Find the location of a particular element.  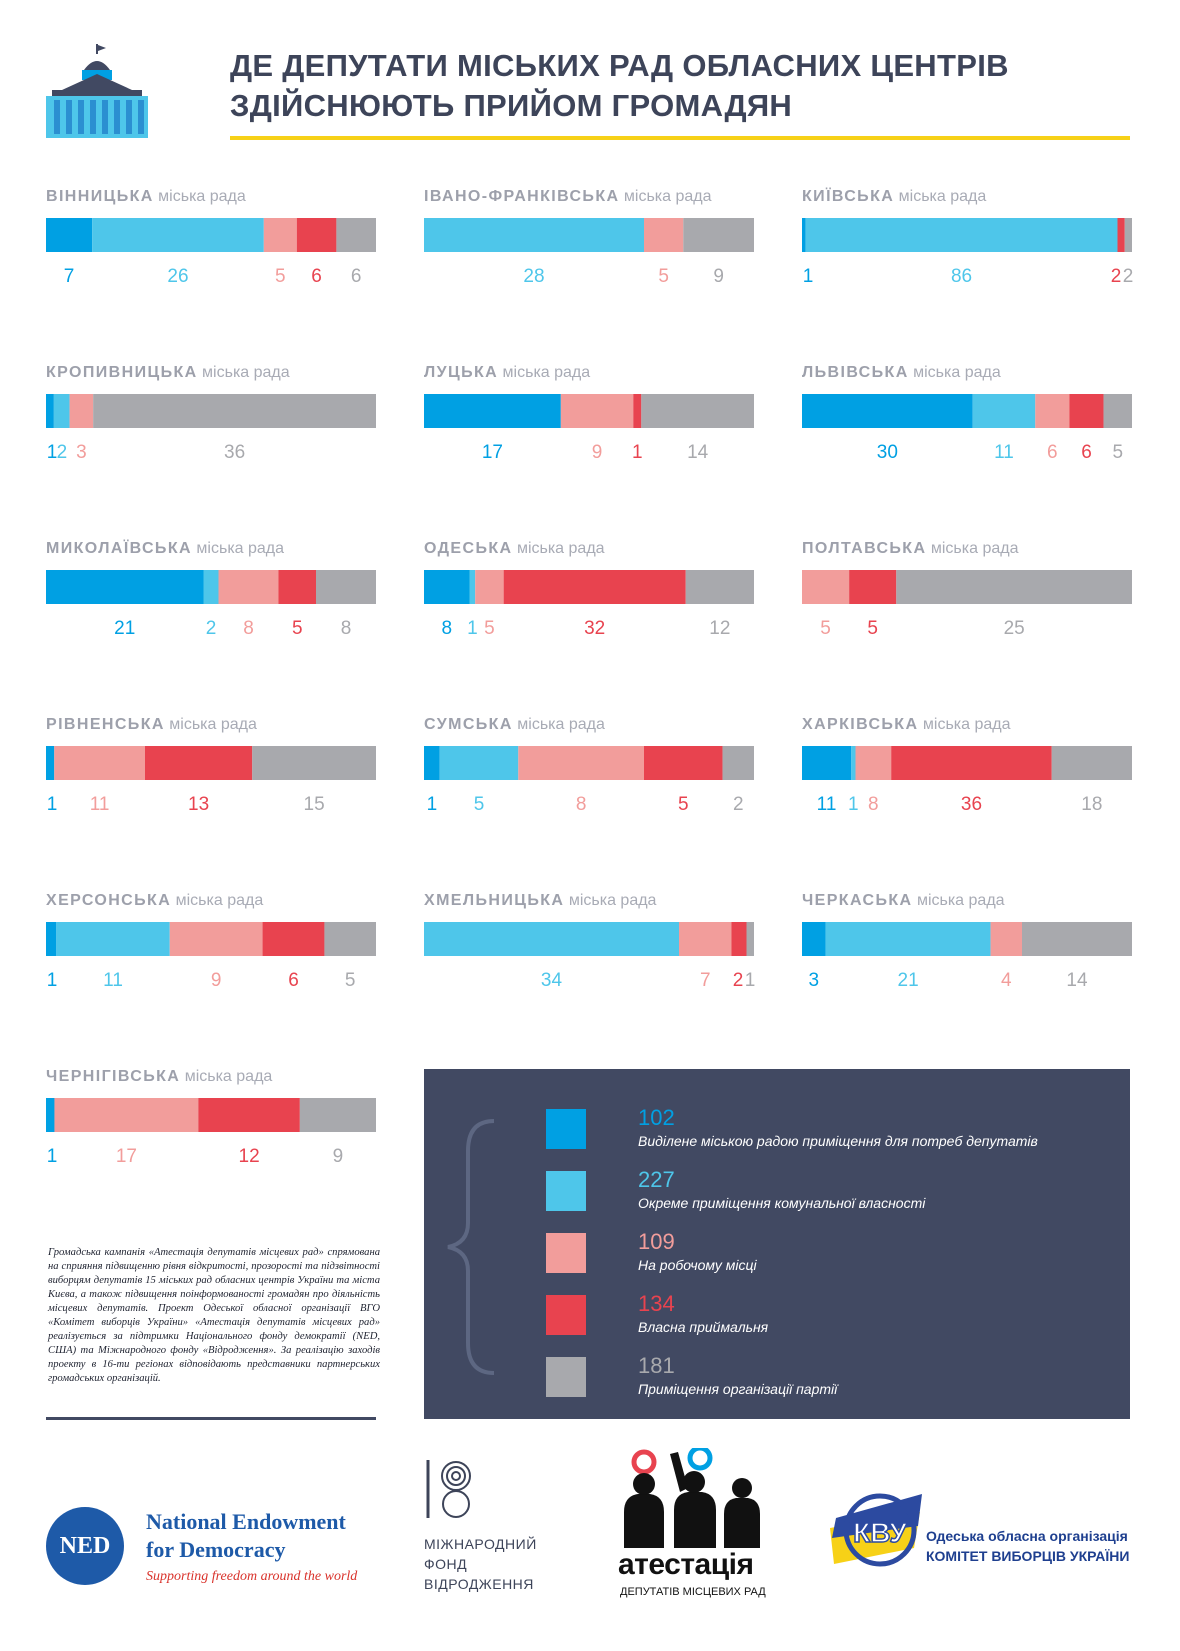

chart-11: ХАРКІВСЬКА міська рада 11 1 8 36 18 is located at coordinates (967, 791).